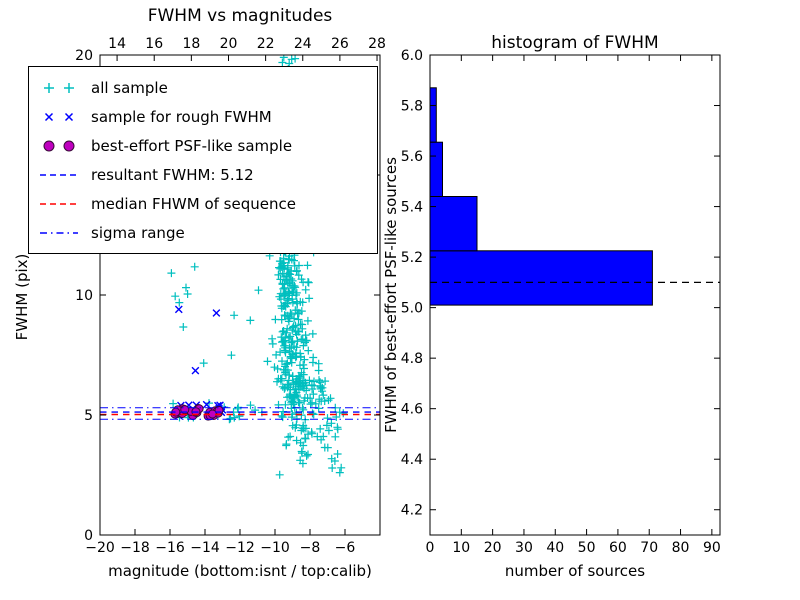  I want to click on legend-label: resultant FWHM: 5.12, so click(172, 174).